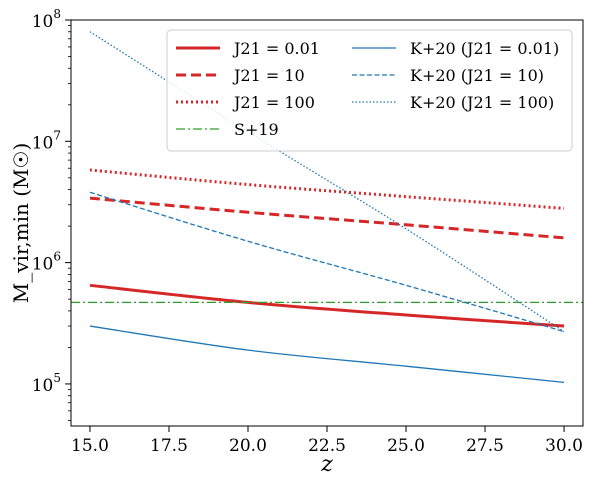 Image resolution: width=598 pixels, height=479 pixels. Describe the element at coordinates (46, 383) in the screenshot. I see `y-tick-label: 10⁵` at that location.